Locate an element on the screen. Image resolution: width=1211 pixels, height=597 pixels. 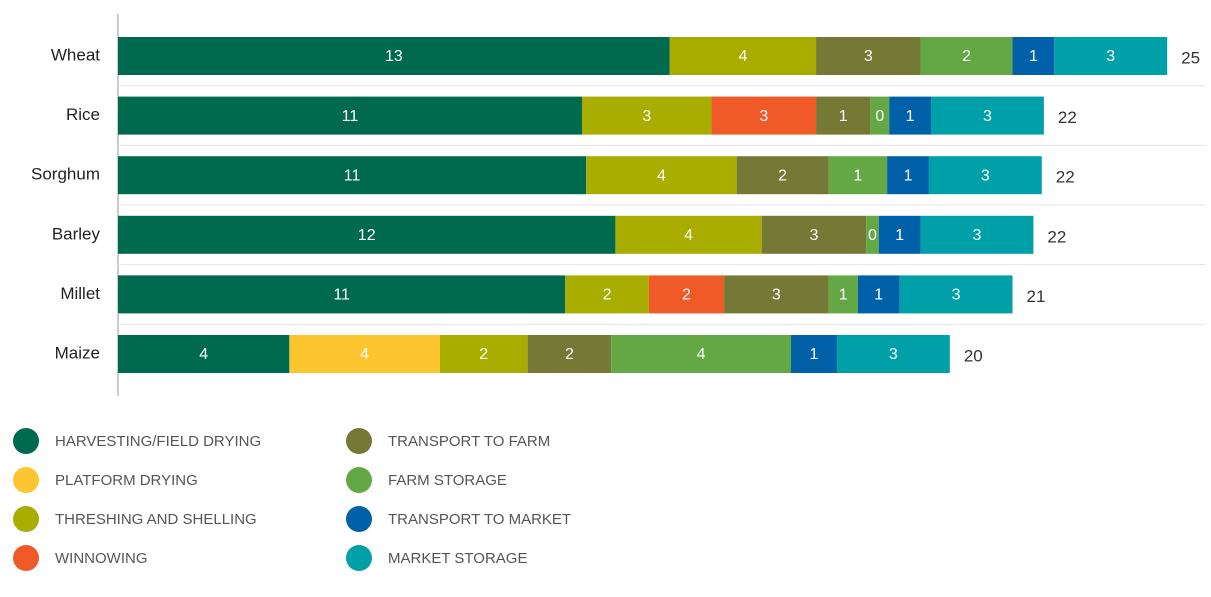
category-label: Sorghum is located at coordinates (65, 174).